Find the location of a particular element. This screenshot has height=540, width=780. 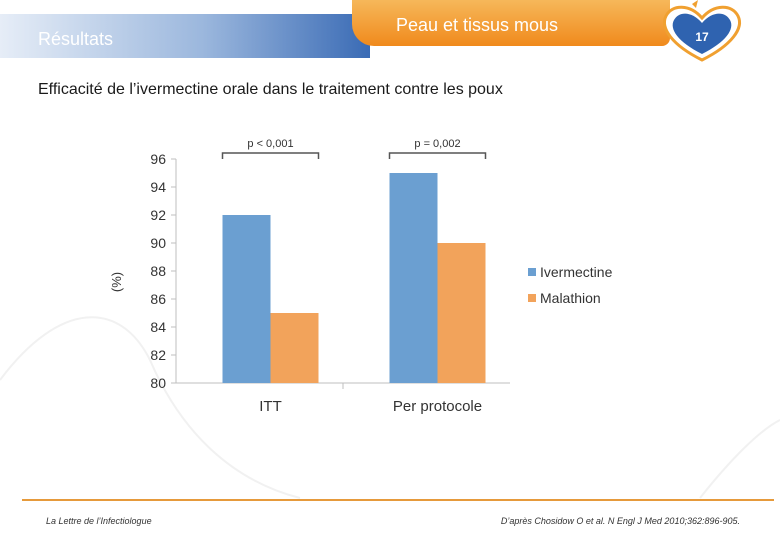

header-tab is located at coordinates (511, 23).